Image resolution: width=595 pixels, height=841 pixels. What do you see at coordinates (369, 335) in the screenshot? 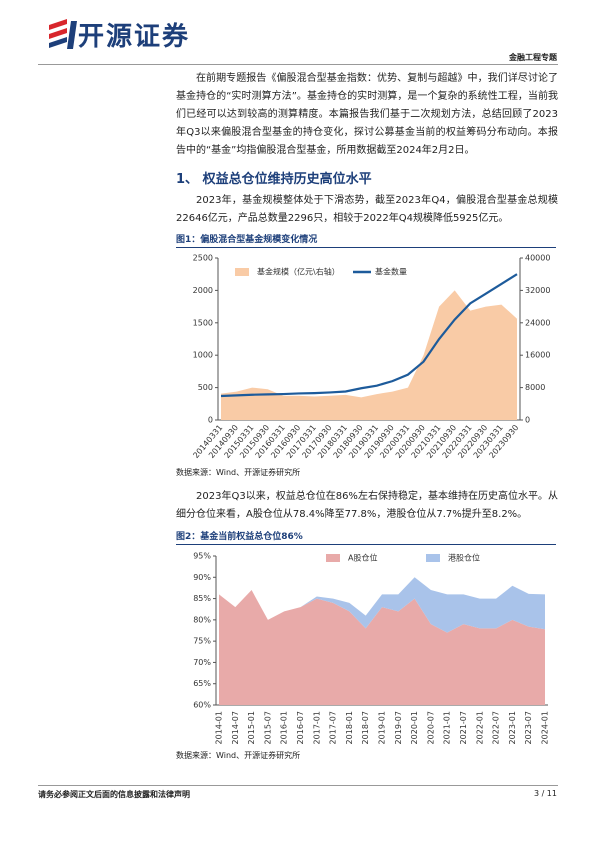
I see `line` at bounding box center [369, 335].